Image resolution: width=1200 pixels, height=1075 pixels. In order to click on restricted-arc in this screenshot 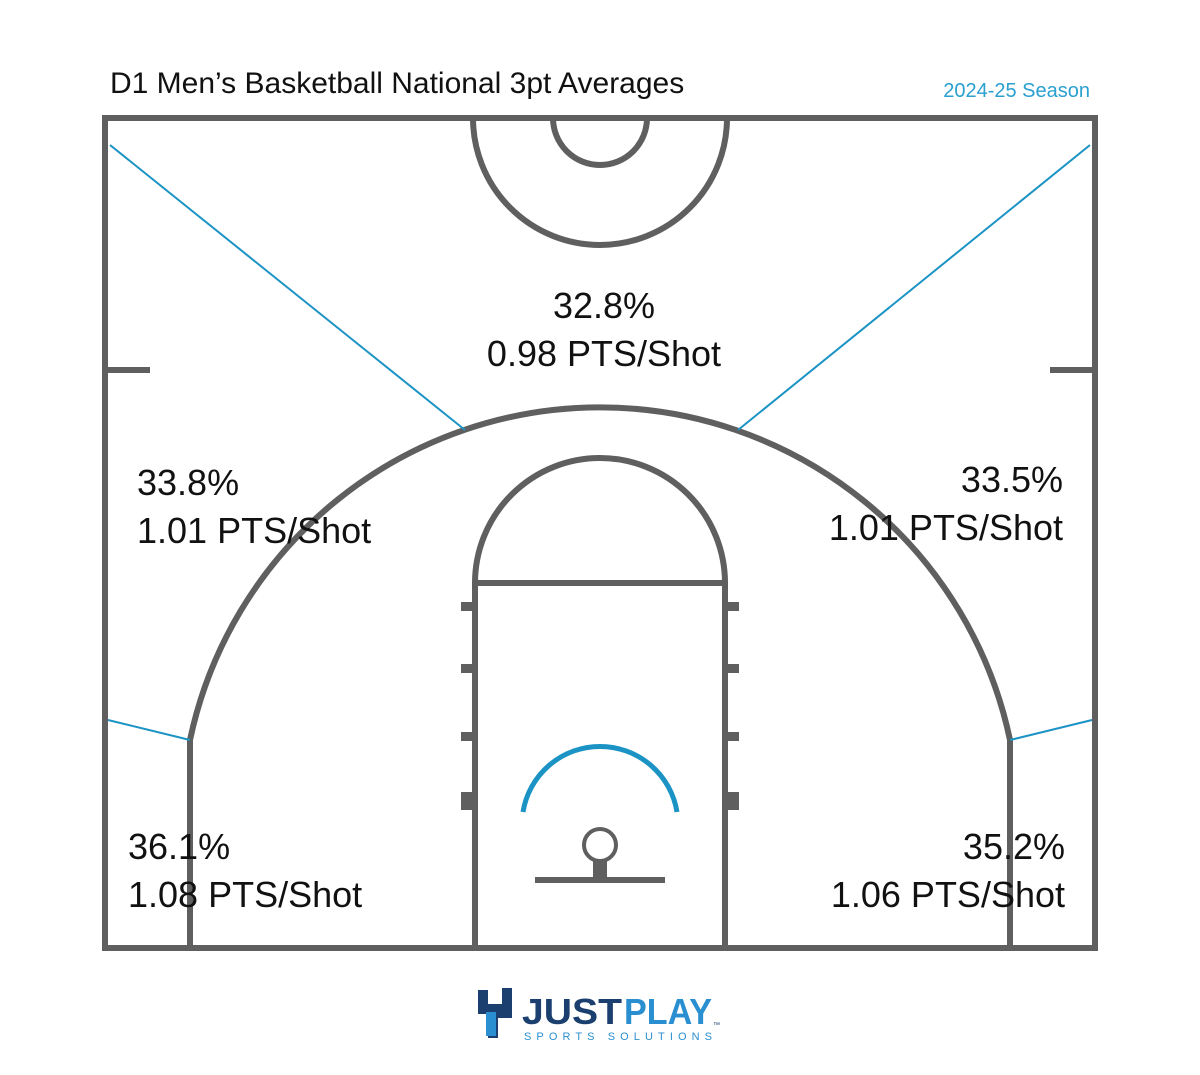, I will do `click(600, 778)`.